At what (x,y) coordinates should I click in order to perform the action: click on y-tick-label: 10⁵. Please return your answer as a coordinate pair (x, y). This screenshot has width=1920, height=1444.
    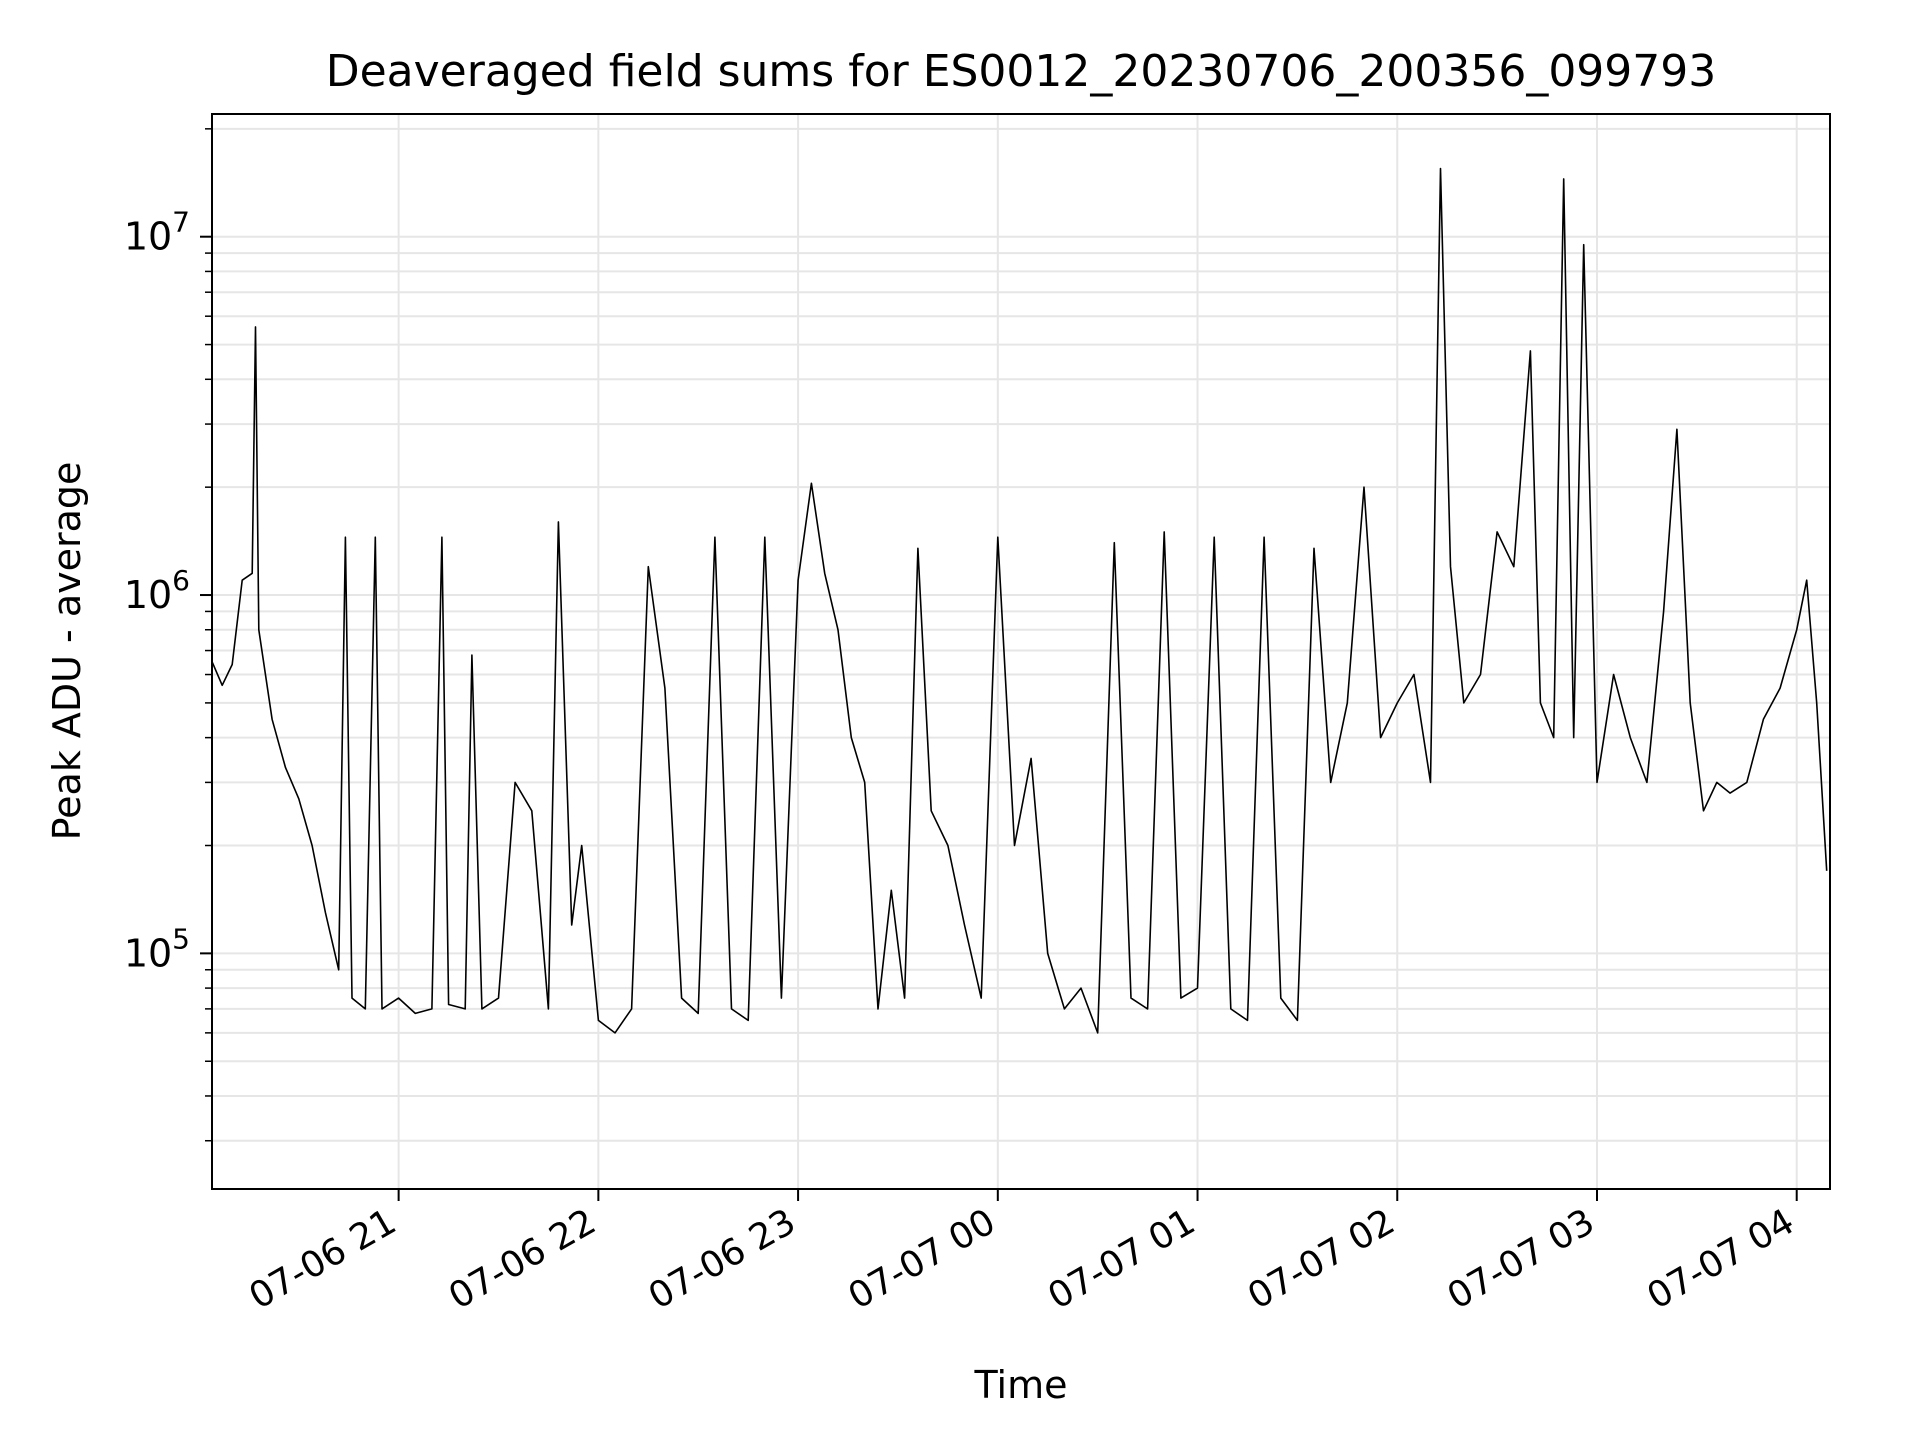
    Looking at the image, I should click on (157, 948).